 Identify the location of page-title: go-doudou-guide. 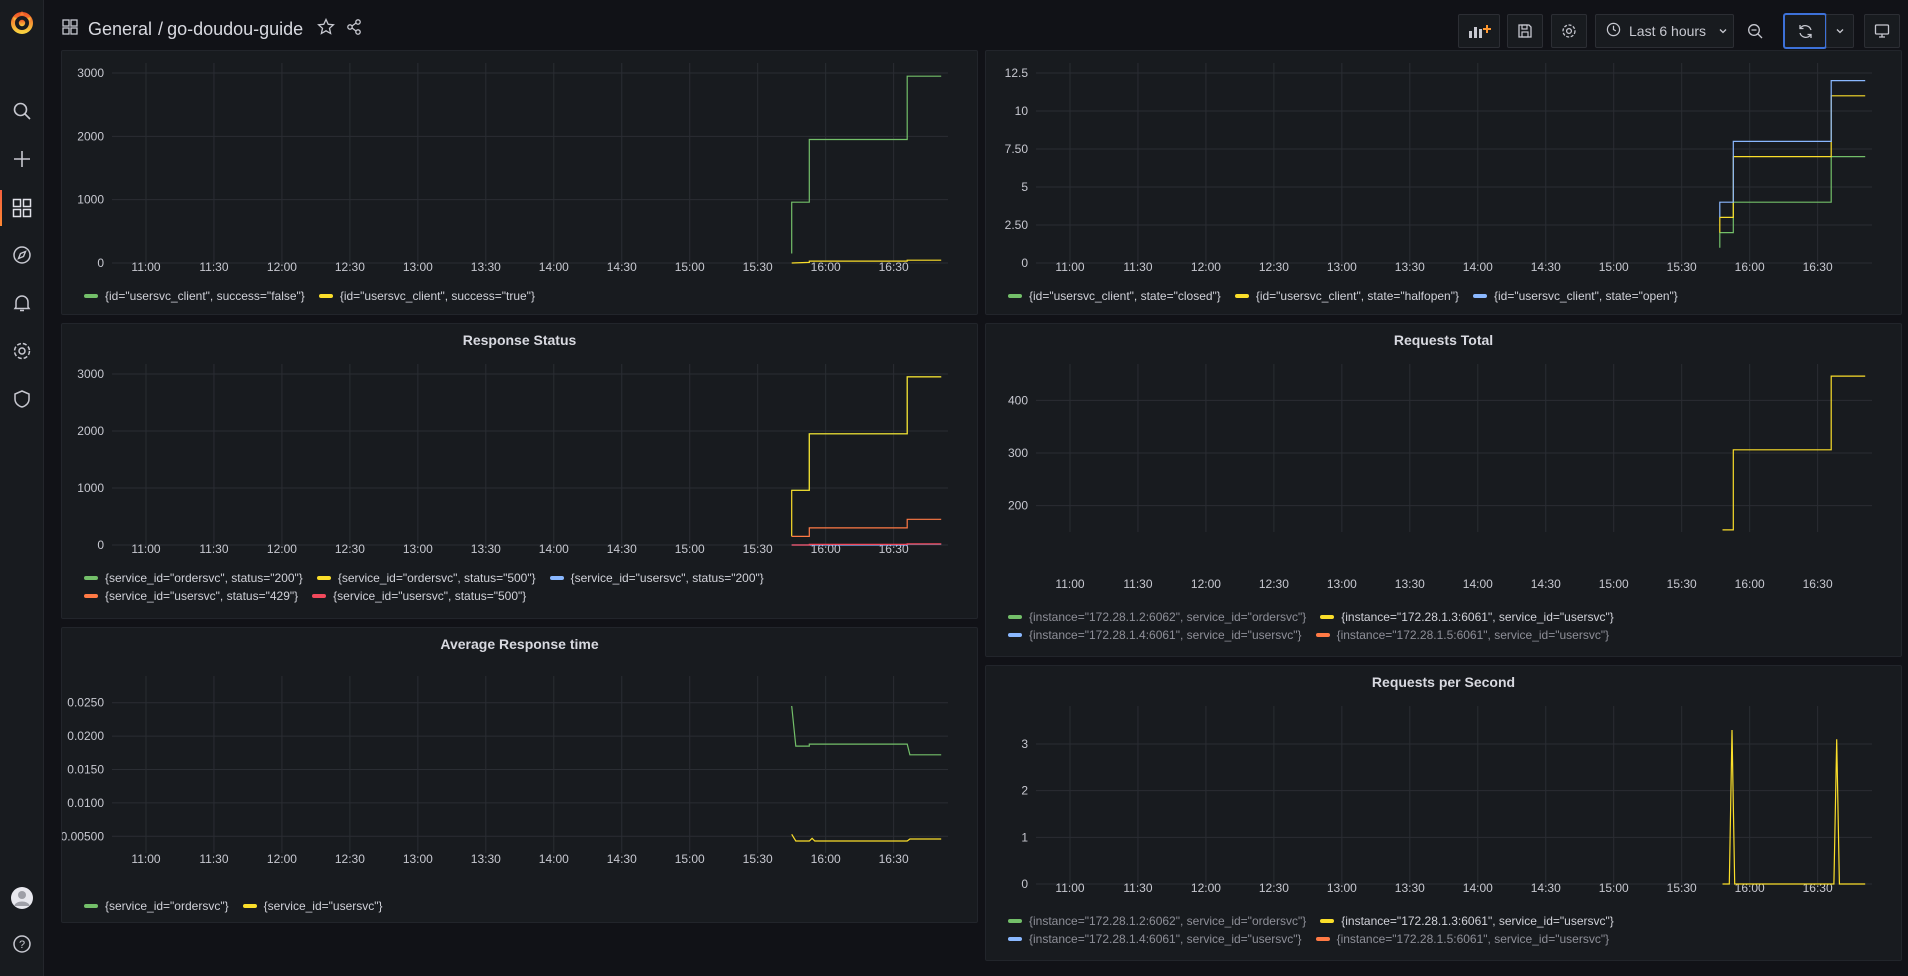
(235, 29).